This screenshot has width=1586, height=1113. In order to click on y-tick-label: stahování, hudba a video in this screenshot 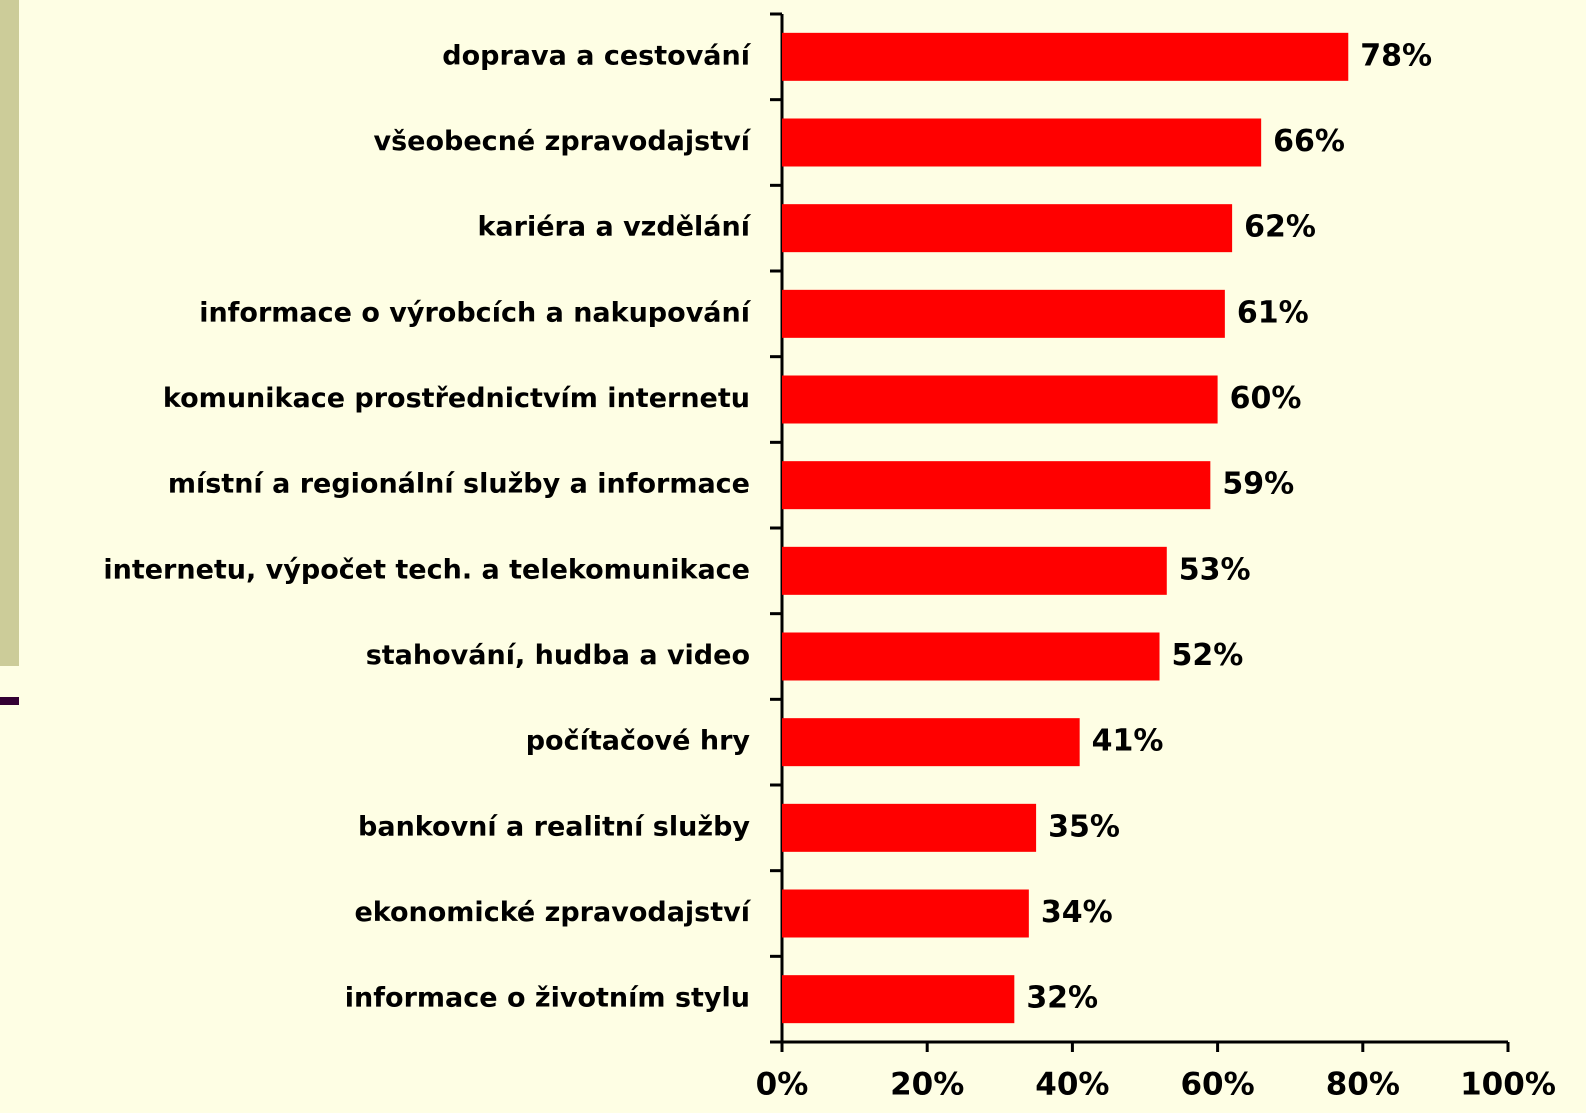, I will do `click(558, 655)`.